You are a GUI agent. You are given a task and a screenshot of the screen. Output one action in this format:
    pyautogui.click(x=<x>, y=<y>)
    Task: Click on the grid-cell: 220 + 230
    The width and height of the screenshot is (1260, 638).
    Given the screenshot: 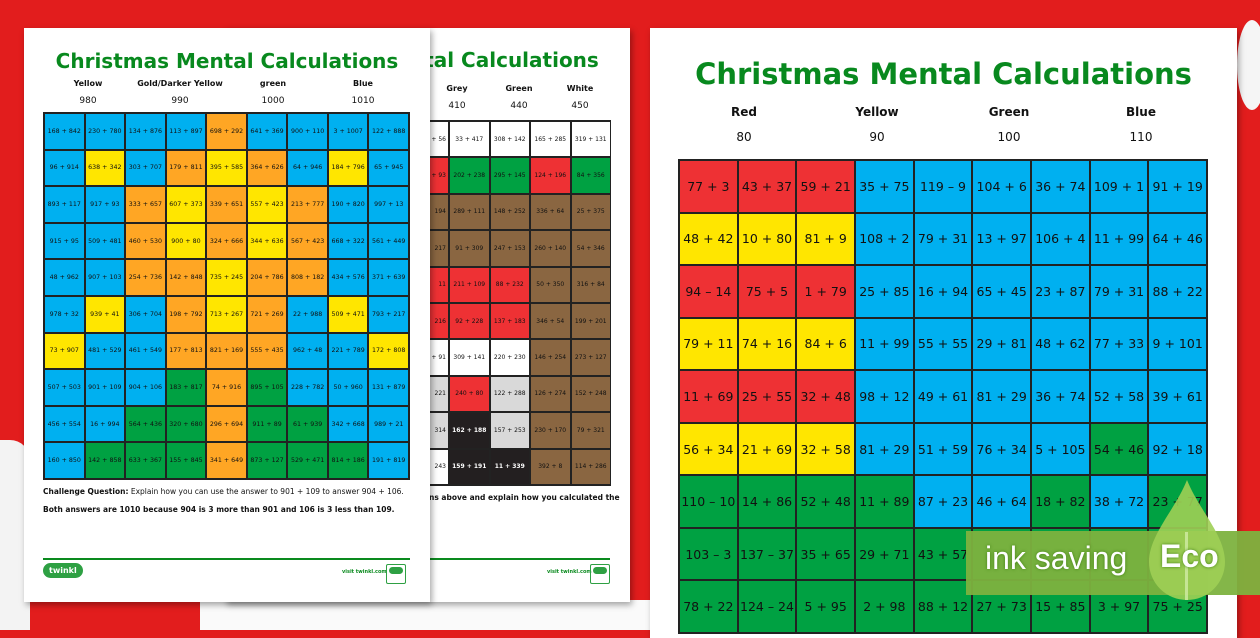 What is the action you would take?
    pyautogui.click(x=509, y=357)
    